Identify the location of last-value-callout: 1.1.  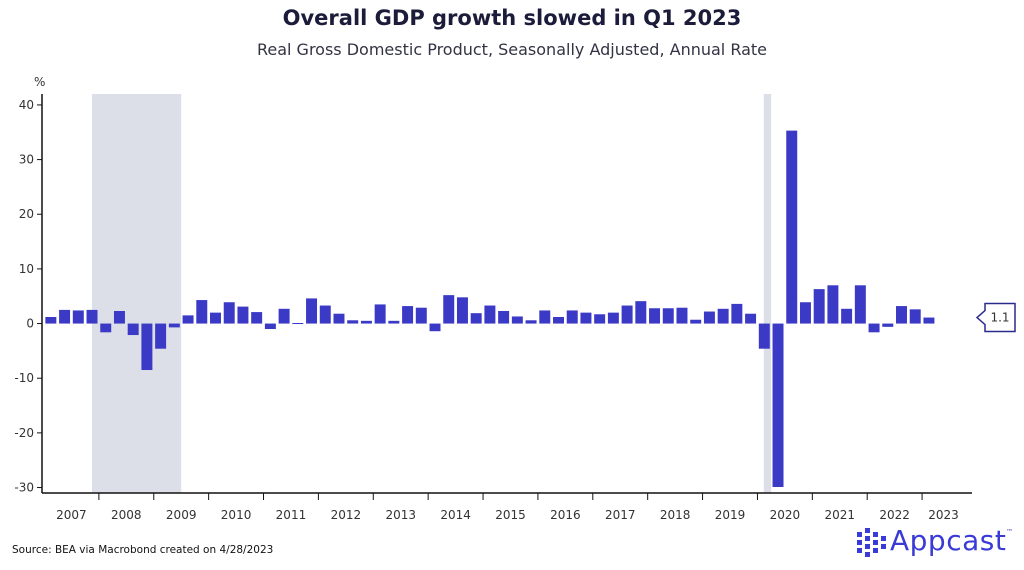
(995, 317).